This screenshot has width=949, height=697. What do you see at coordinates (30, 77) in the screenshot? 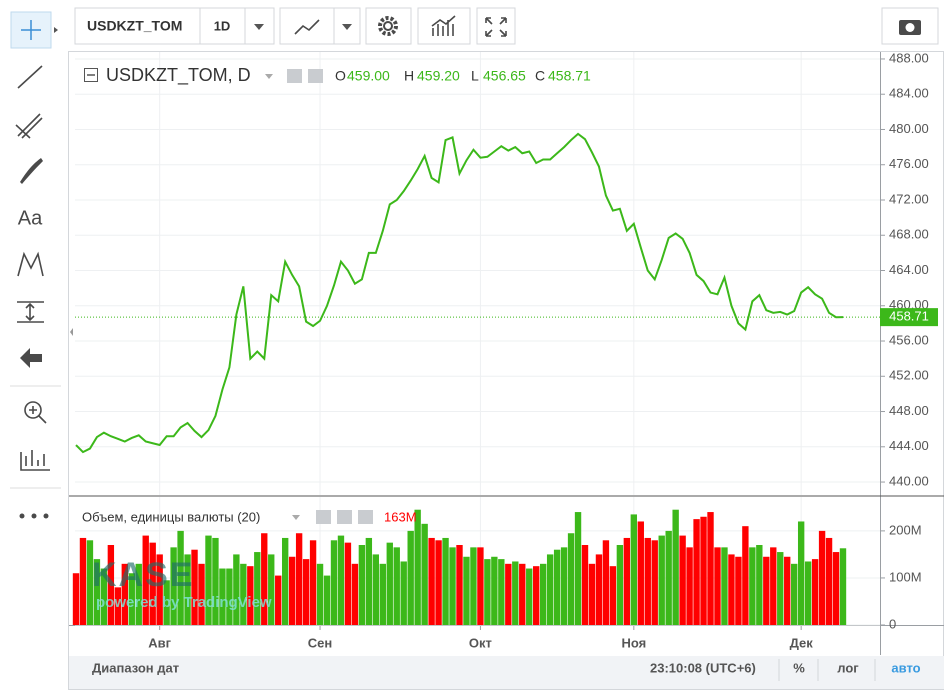
I see `trendline-tool` at bounding box center [30, 77].